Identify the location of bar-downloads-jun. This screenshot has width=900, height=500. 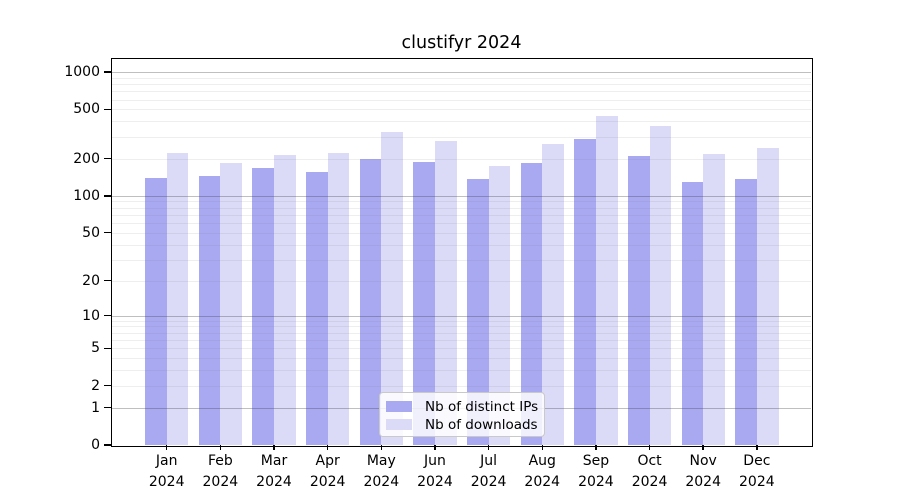
(445, 292).